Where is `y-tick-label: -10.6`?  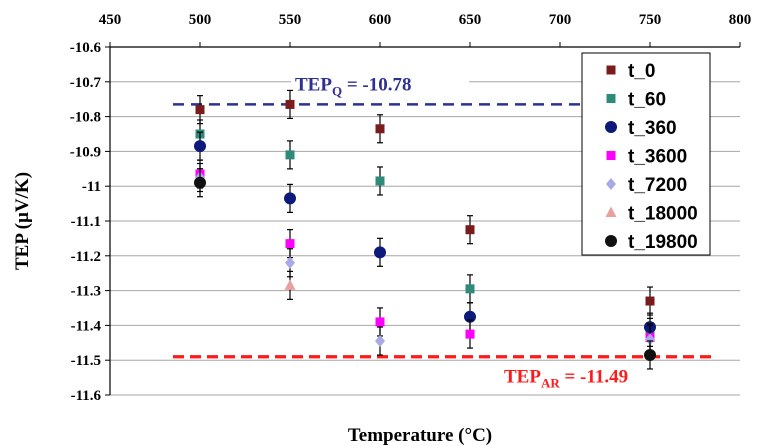 y-tick-label: -10.6 is located at coordinates (86, 48).